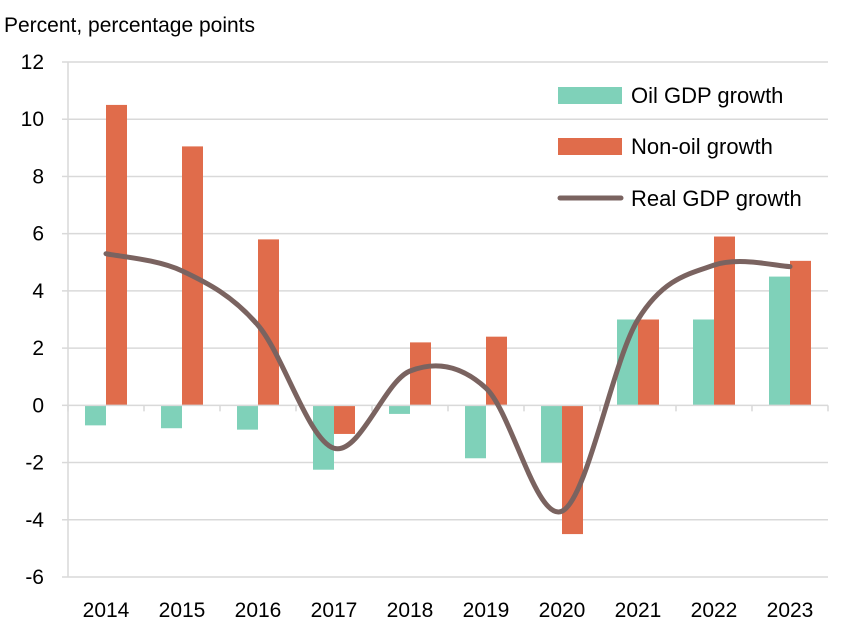 The image size is (854, 640). I want to click on bar-non-oil-growth-2019, so click(496, 371).